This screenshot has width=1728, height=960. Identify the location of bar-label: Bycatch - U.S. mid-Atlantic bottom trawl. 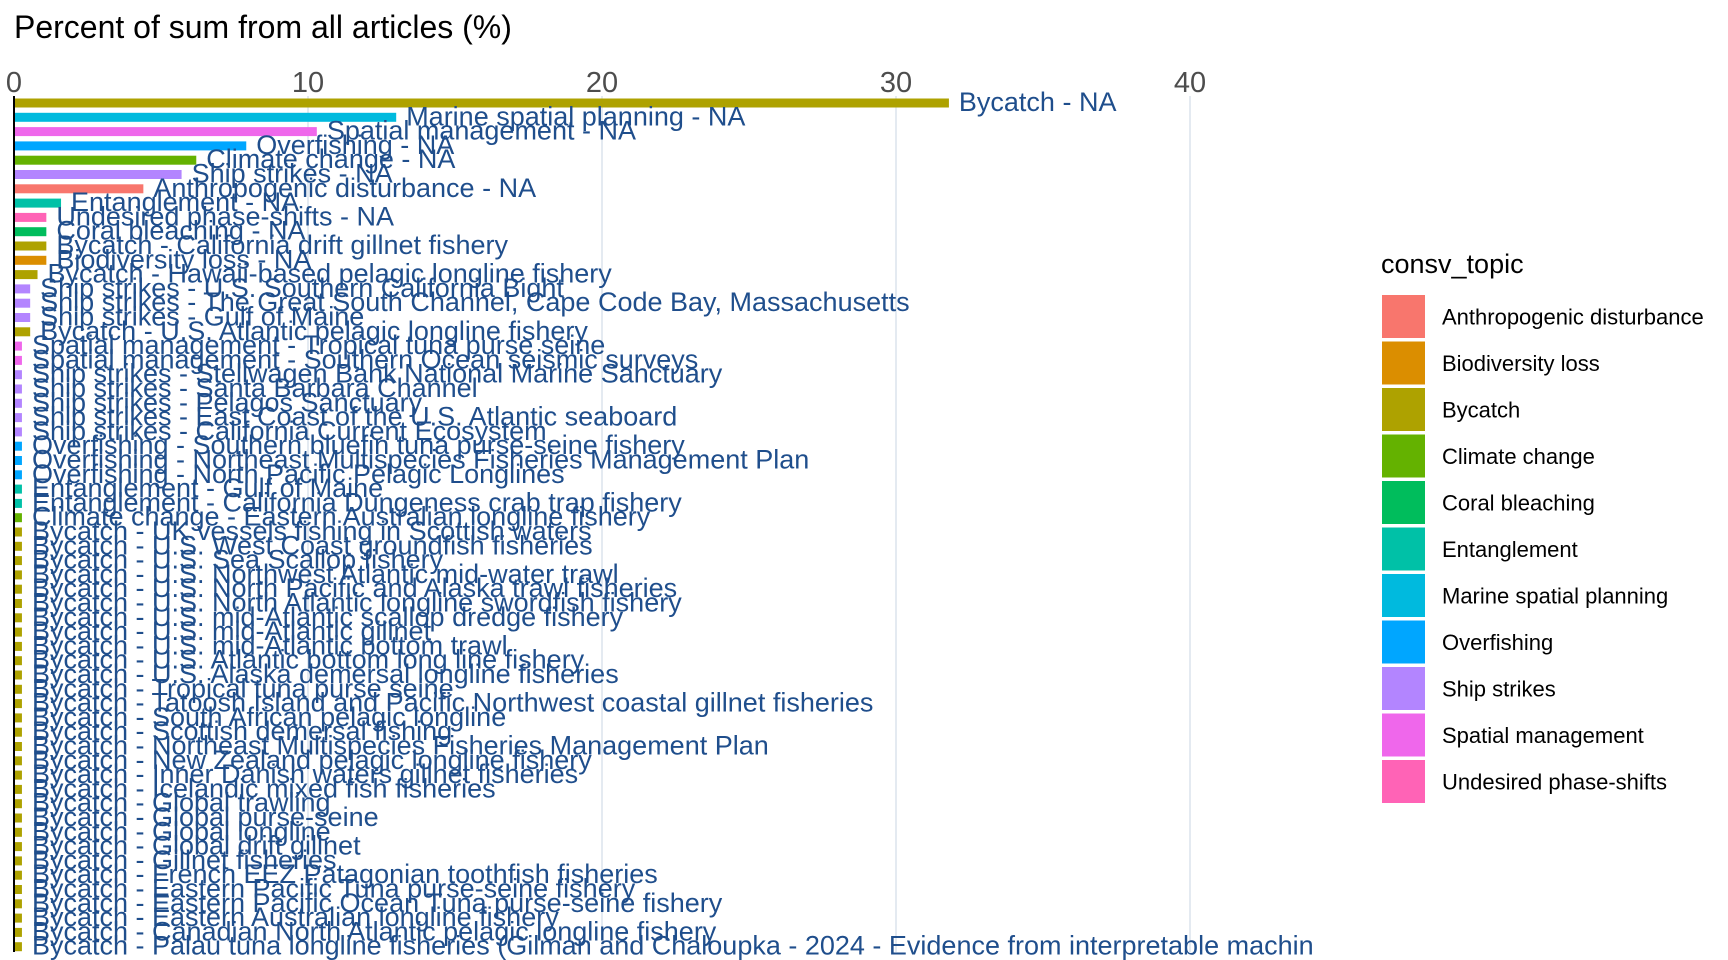
(270, 645).